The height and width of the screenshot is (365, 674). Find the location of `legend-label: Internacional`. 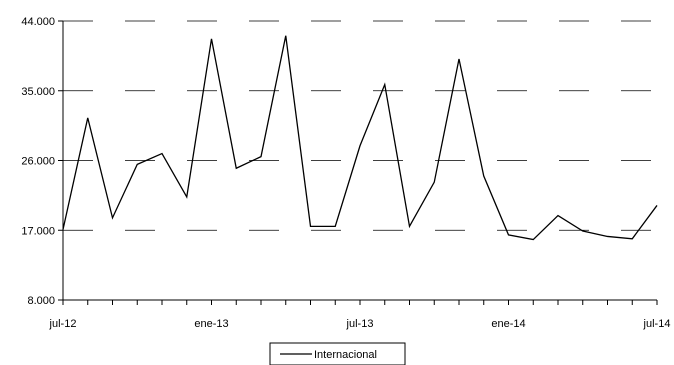

legend-label: Internacional is located at coordinates (345, 355).